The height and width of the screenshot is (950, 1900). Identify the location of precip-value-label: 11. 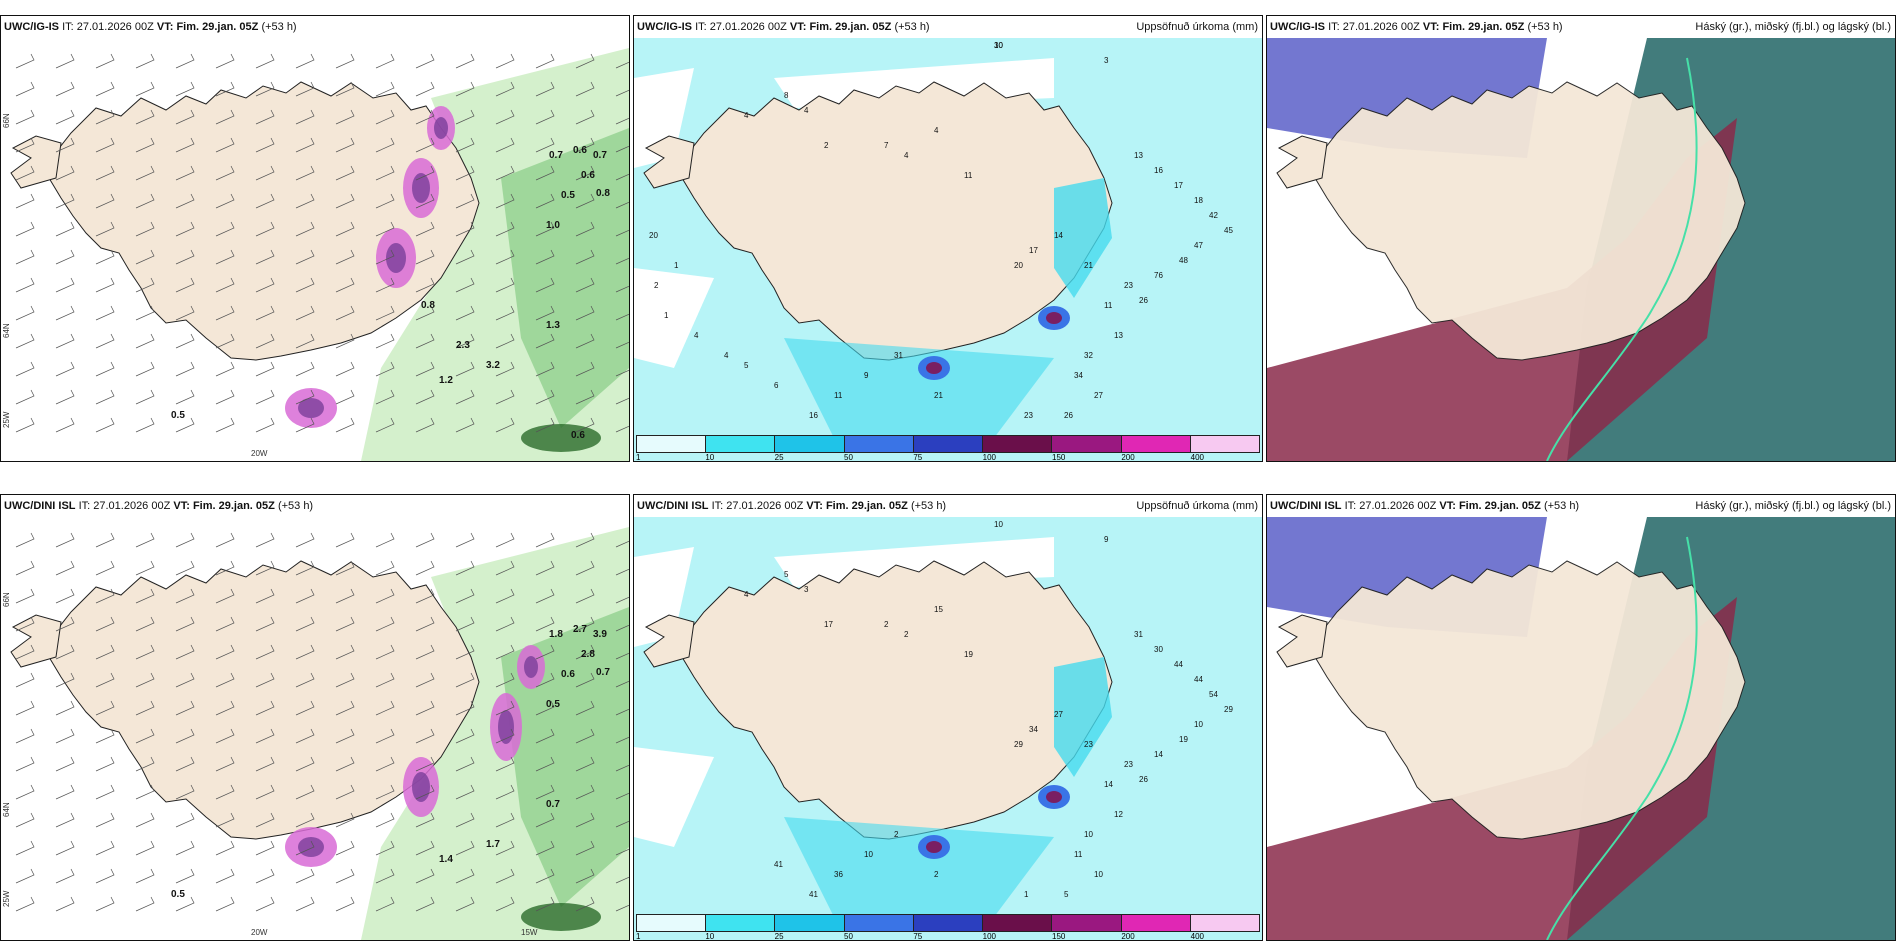
(838, 395).